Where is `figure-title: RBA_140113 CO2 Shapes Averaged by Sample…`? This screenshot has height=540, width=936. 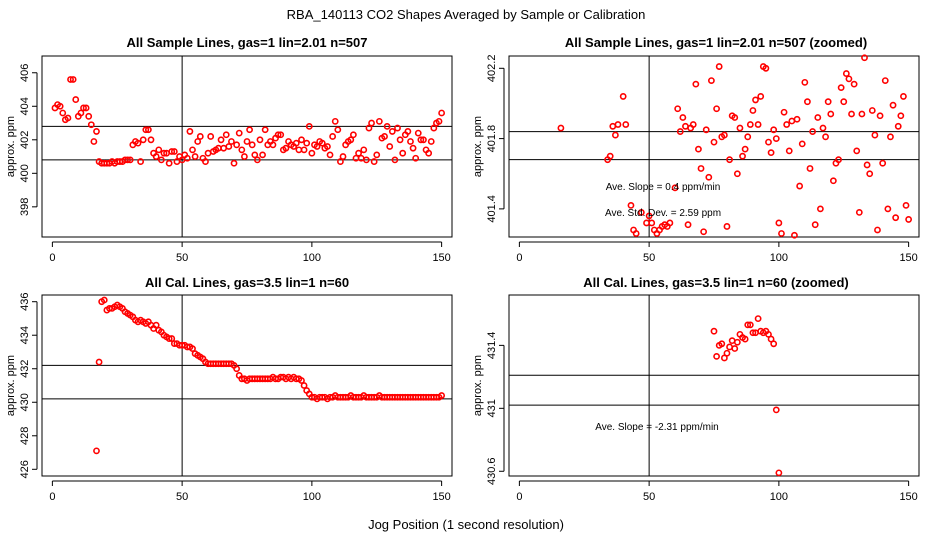 figure-title: RBA_140113 CO2 Shapes Averaged by Sample… is located at coordinates (466, 14).